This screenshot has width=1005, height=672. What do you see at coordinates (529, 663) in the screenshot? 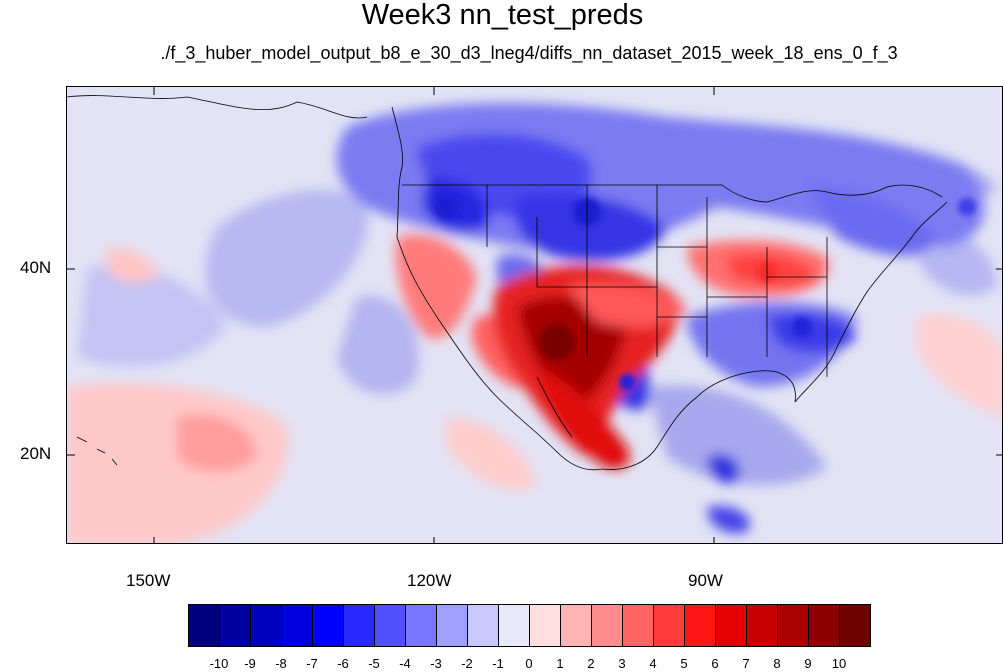
I see `colorbar-tick-label: 0` at bounding box center [529, 663].